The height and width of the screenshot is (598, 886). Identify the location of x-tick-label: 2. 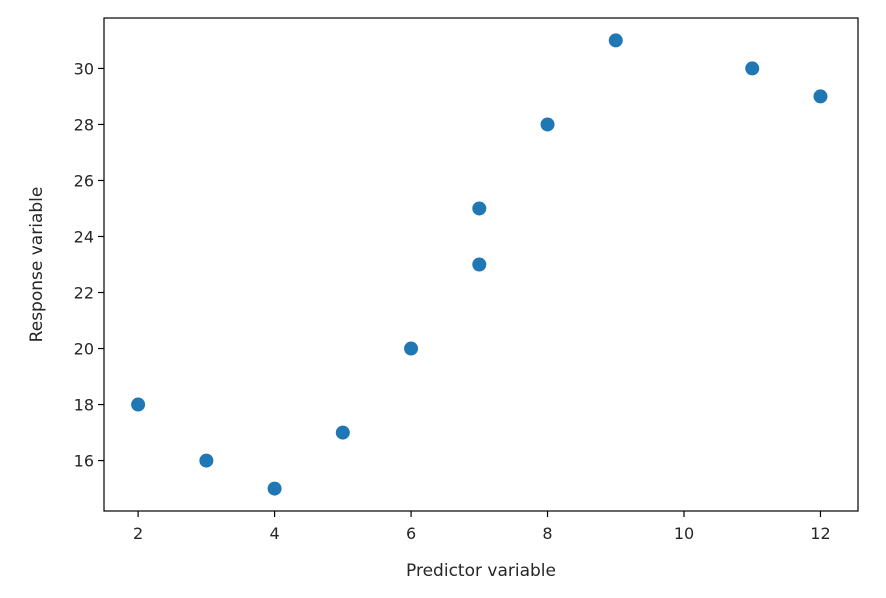
(138, 533).